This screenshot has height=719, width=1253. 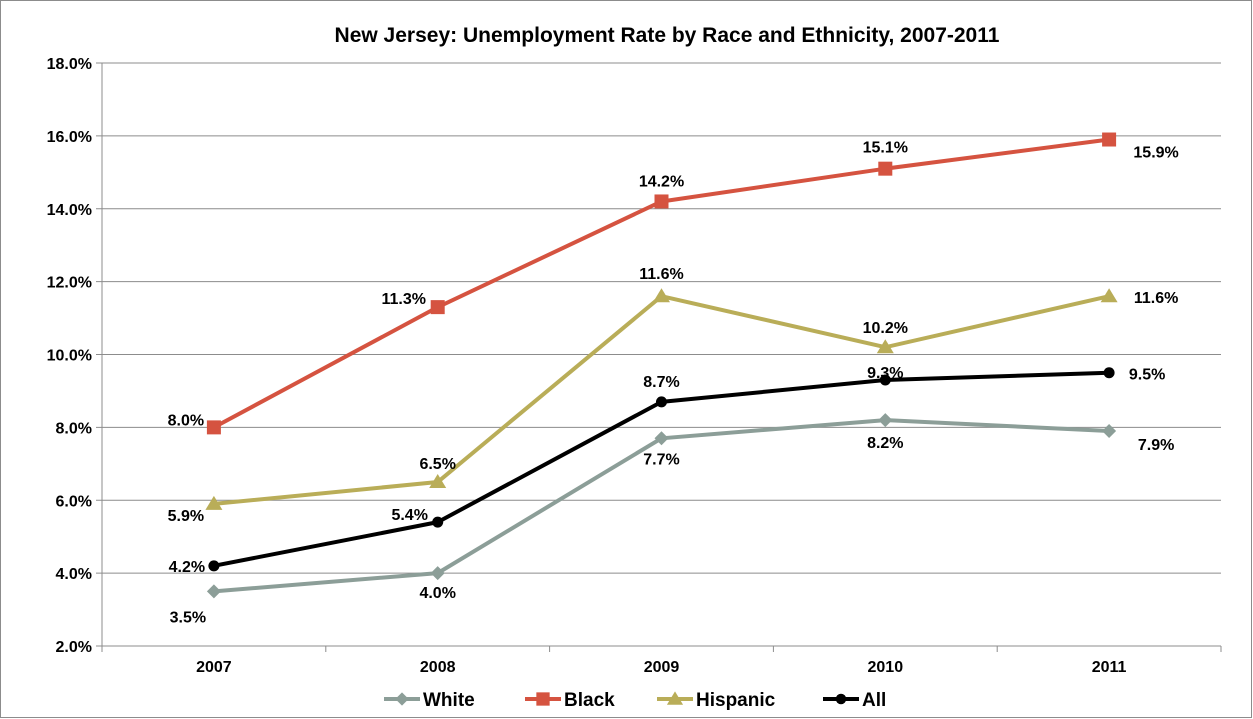 I want to click on legend-label: Black, so click(x=589, y=700).